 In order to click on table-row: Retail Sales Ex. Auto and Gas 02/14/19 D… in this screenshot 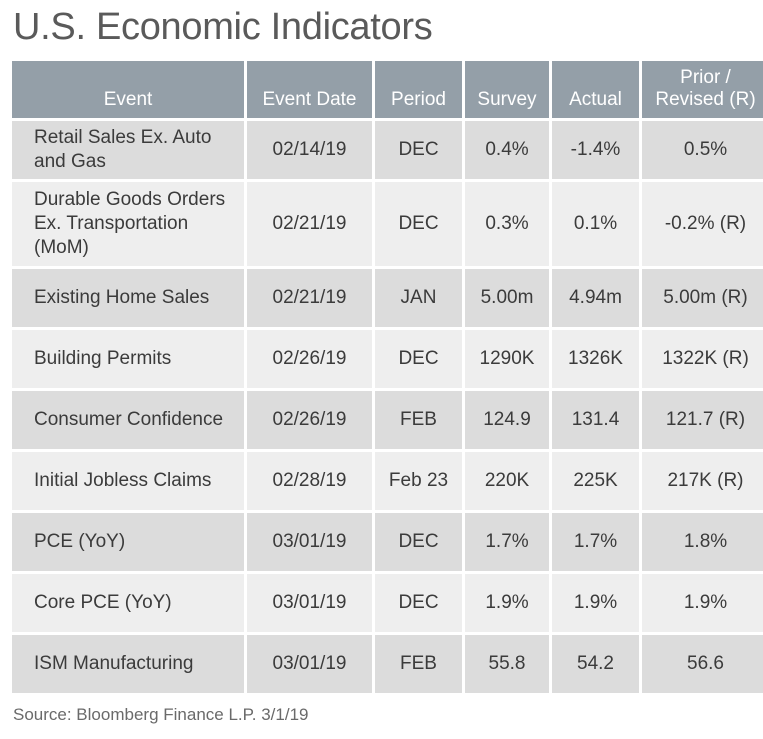, I will do `click(387, 150)`.